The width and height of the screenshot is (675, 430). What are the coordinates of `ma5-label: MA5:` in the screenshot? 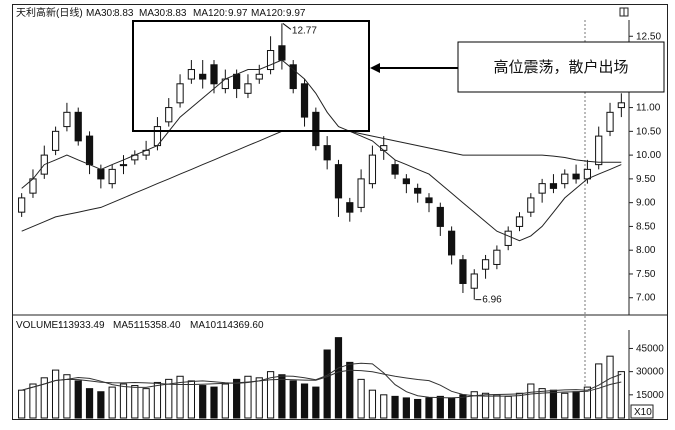 It's located at (124, 325).